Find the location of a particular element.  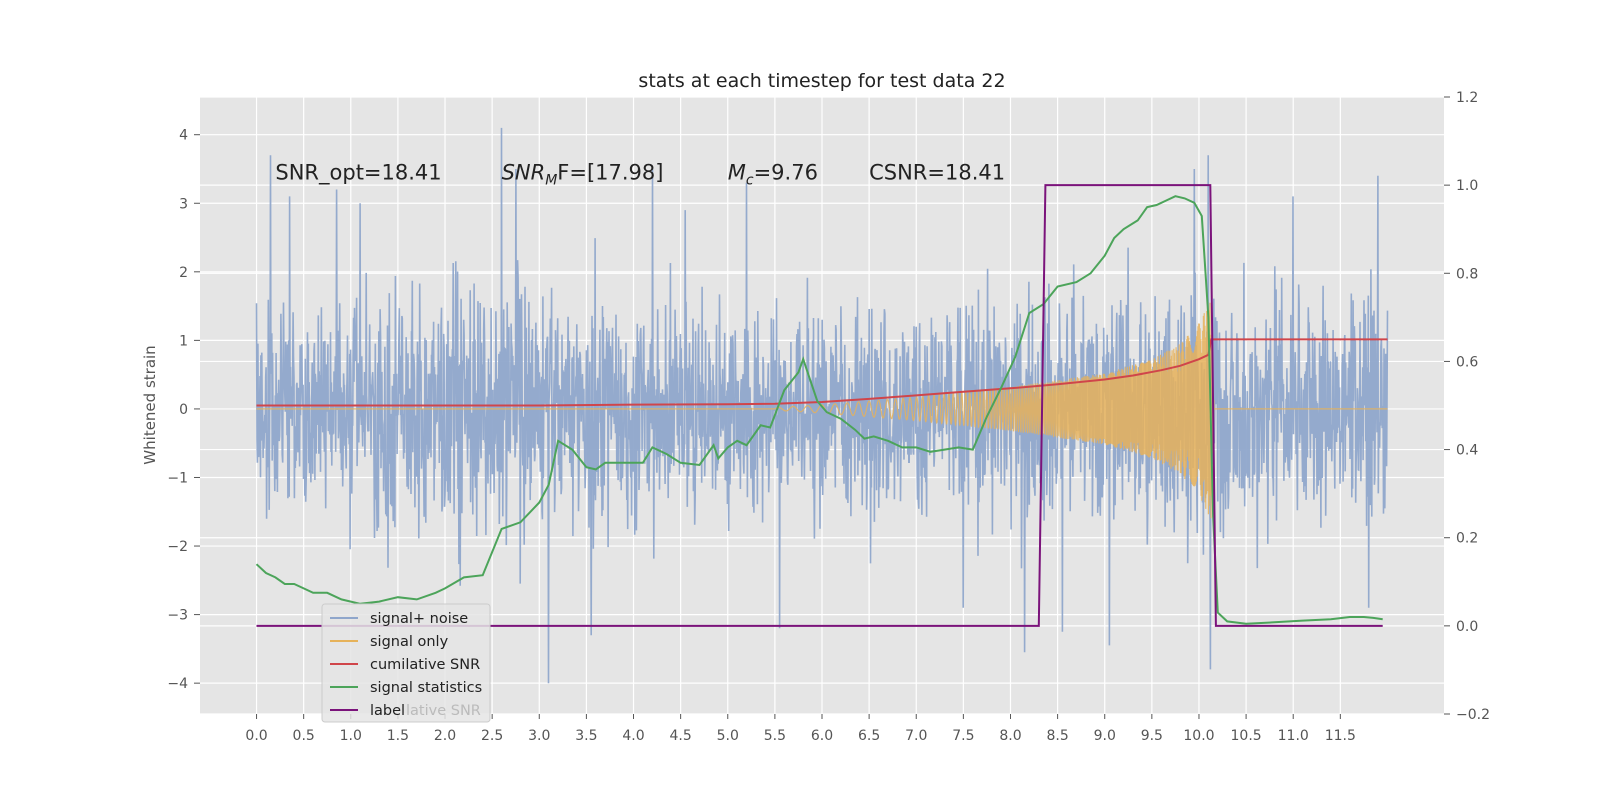

y2-tick-label-3: 0.6 is located at coordinates (1467, 362).